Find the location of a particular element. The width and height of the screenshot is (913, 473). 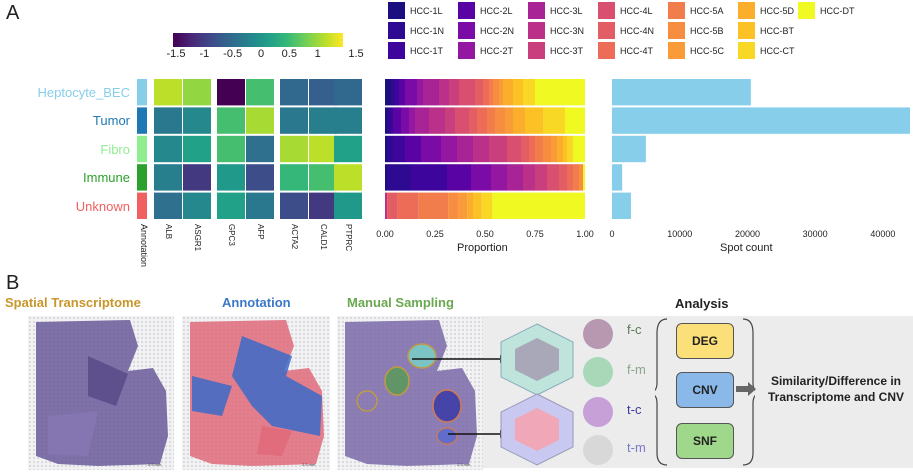

heatmap-colorbar is located at coordinates (258, 40).